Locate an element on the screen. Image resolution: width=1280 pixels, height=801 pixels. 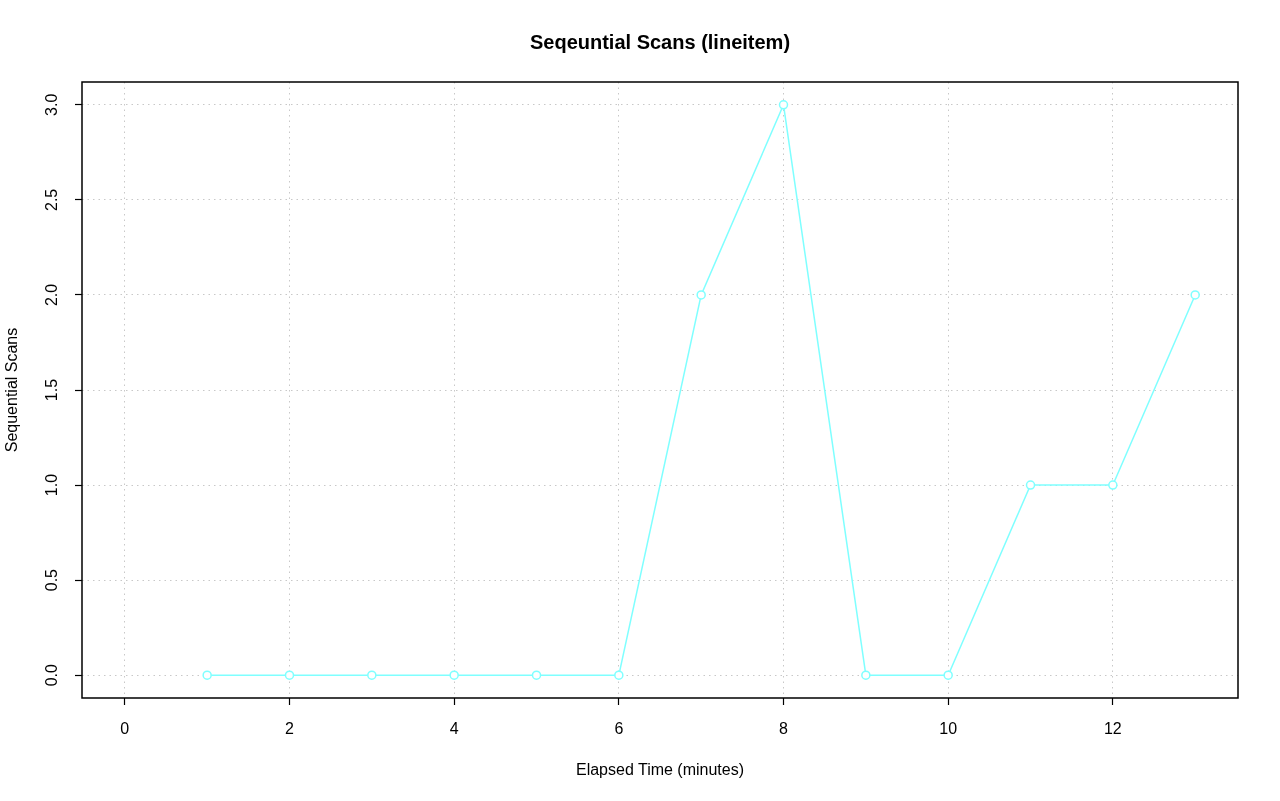
y-tick-label: 2.5 is located at coordinates (52, 199).